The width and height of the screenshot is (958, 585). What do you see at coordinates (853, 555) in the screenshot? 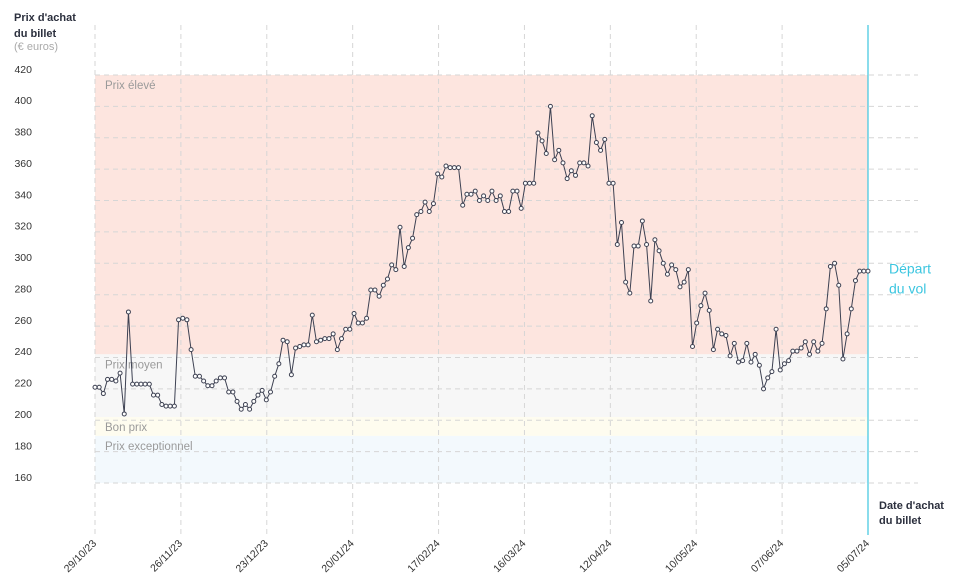
I see `x-tick-label: 05/07/24` at bounding box center [853, 555].